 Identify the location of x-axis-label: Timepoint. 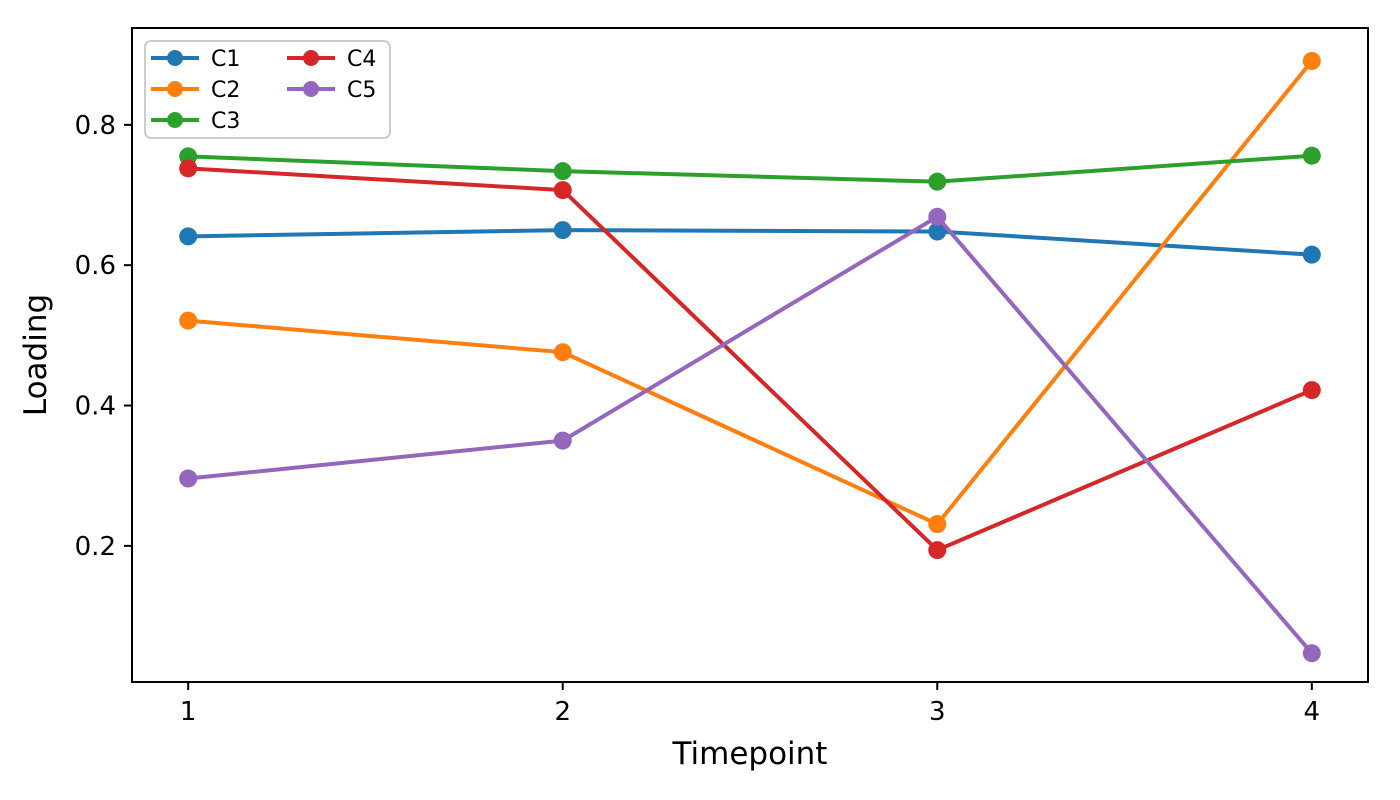
(750, 754).